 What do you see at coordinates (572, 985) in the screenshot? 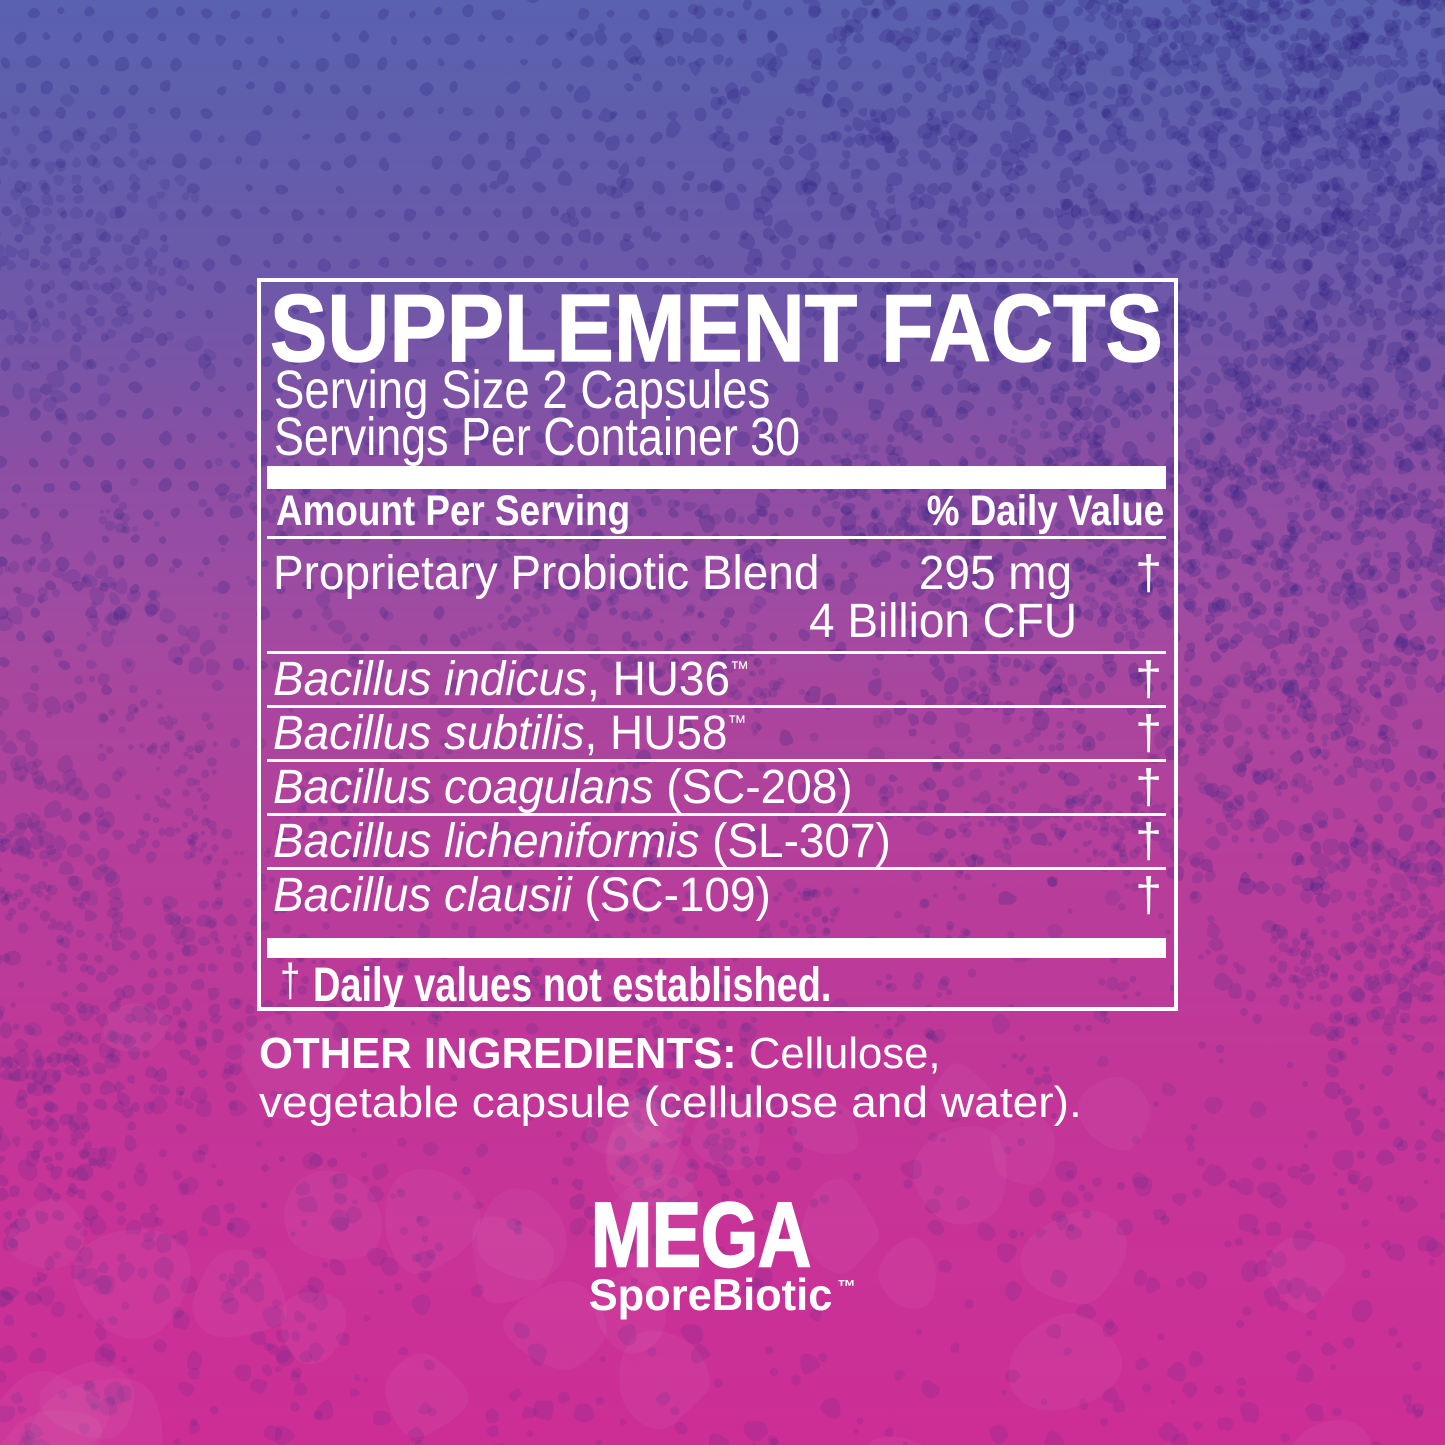
I see `footnote-text: Daily values not established.` at bounding box center [572, 985].